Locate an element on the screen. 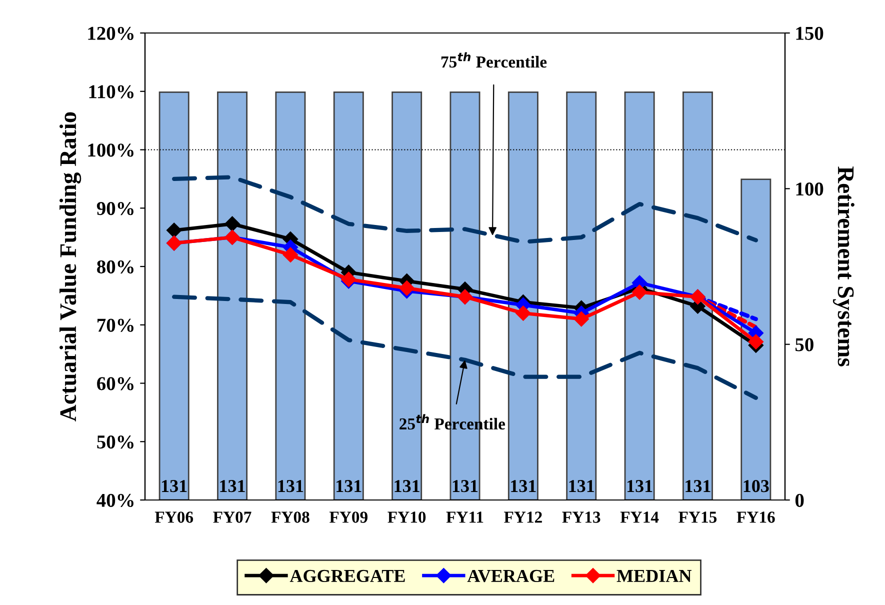  legend-label: MEDIAN is located at coordinates (654, 576).